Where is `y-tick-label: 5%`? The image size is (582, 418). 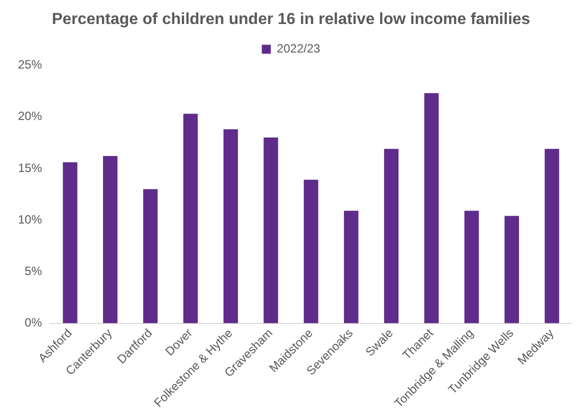 y-tick-label: 5% is located at coordinates (33, 271).